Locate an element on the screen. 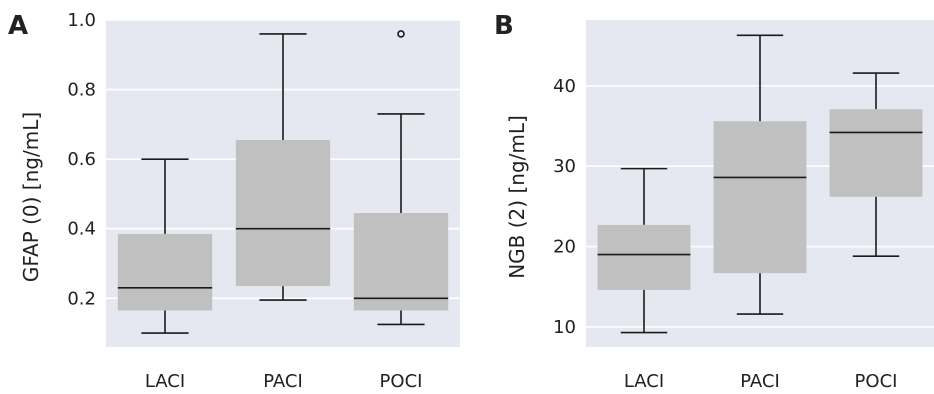  panel-a-x-tick-label: LACI is located at coordinates (165, 381).